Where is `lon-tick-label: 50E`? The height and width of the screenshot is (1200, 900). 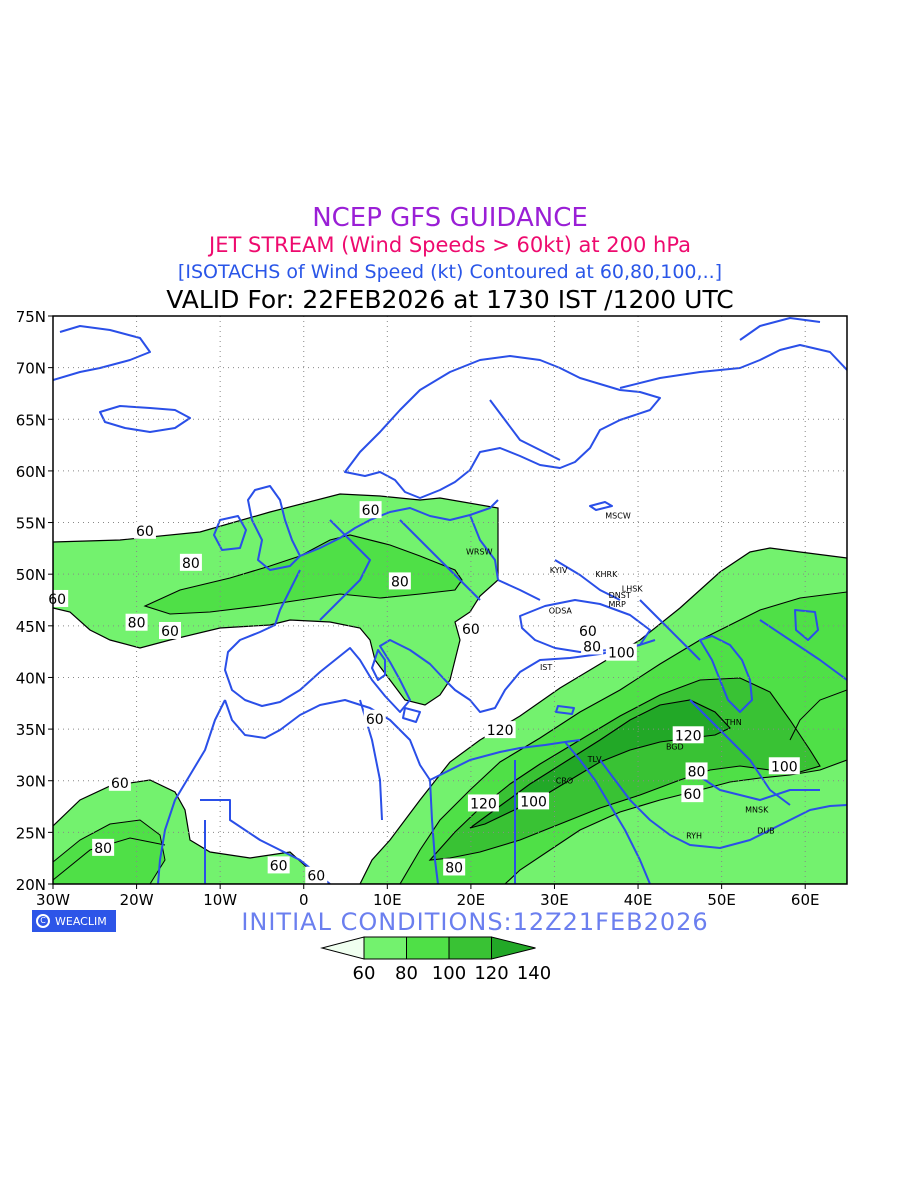 lon-tick-label: 50E is located at coordinates (721, 900).